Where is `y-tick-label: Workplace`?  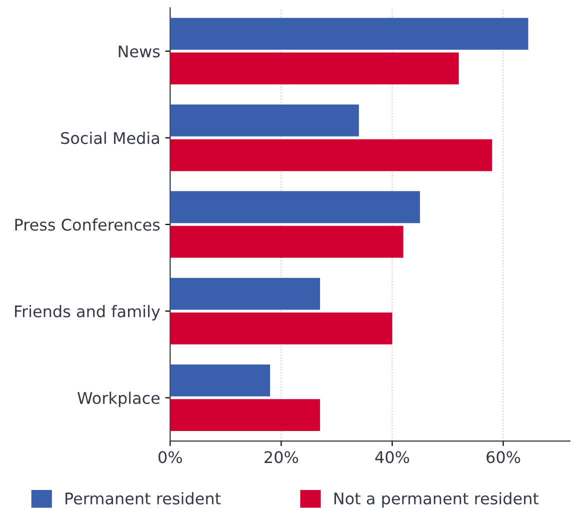
y-tick-label: Workplace is located at coordinates (119, 400).